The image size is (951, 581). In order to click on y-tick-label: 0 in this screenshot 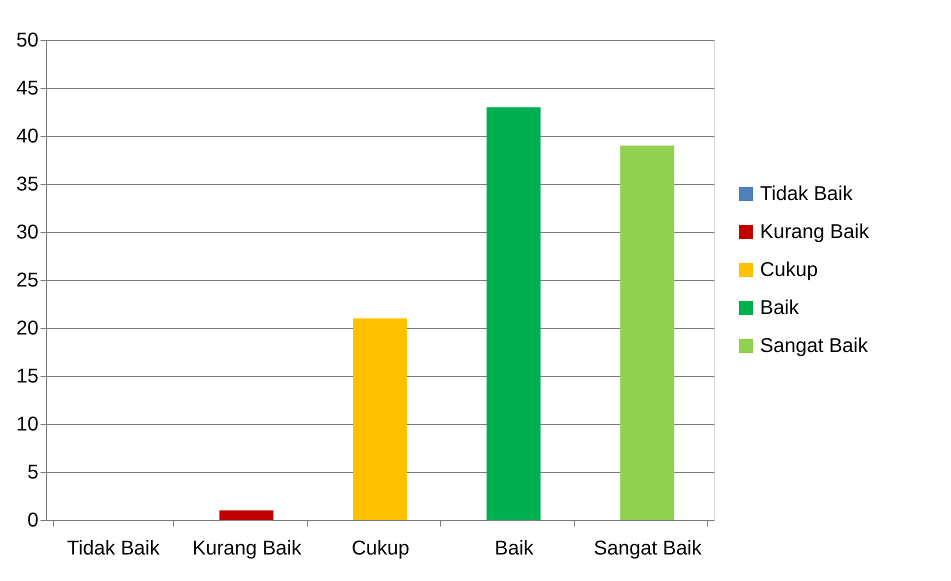, I will do `click(32, 521)`.